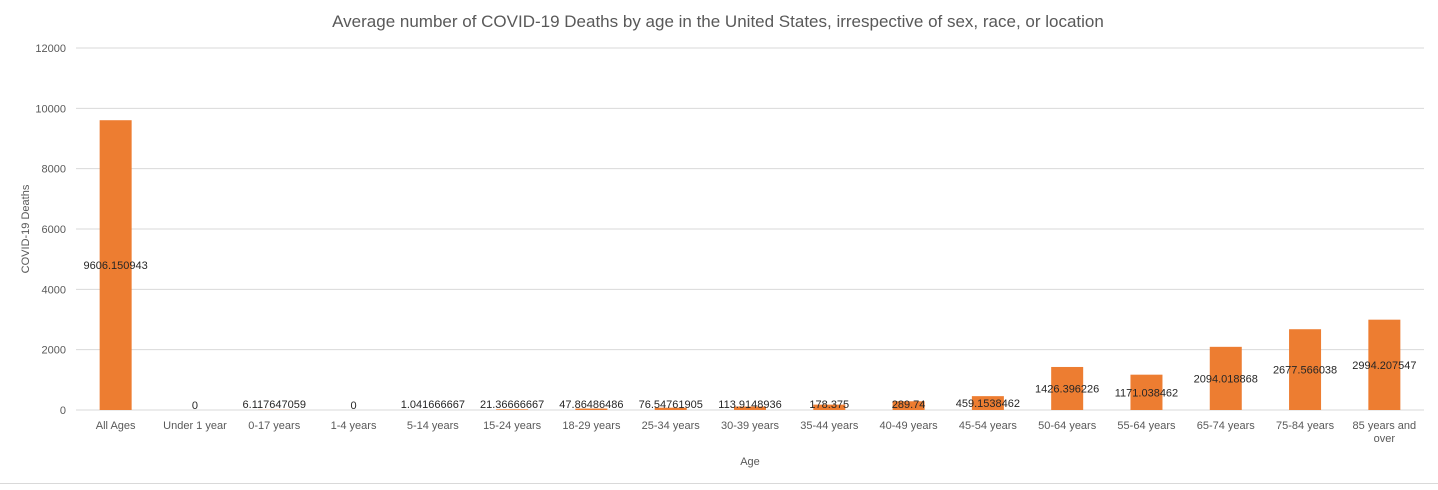 This screenshot has height=490, width=1438. I want to click on y-tick-label: 8000, so click(54, 170).